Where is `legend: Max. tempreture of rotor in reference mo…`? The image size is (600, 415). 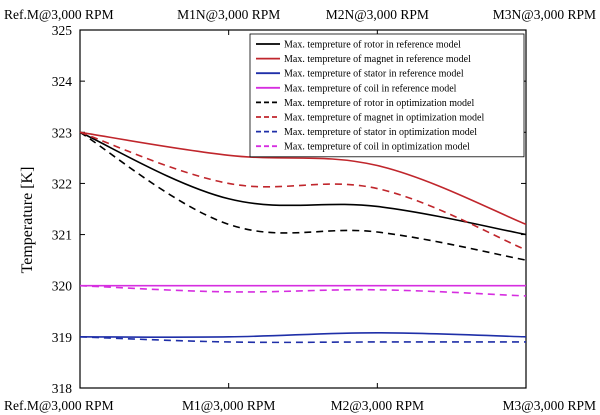 legend: Max. tempreture of rotor in reference mo… is located at coordinates (387, 95).